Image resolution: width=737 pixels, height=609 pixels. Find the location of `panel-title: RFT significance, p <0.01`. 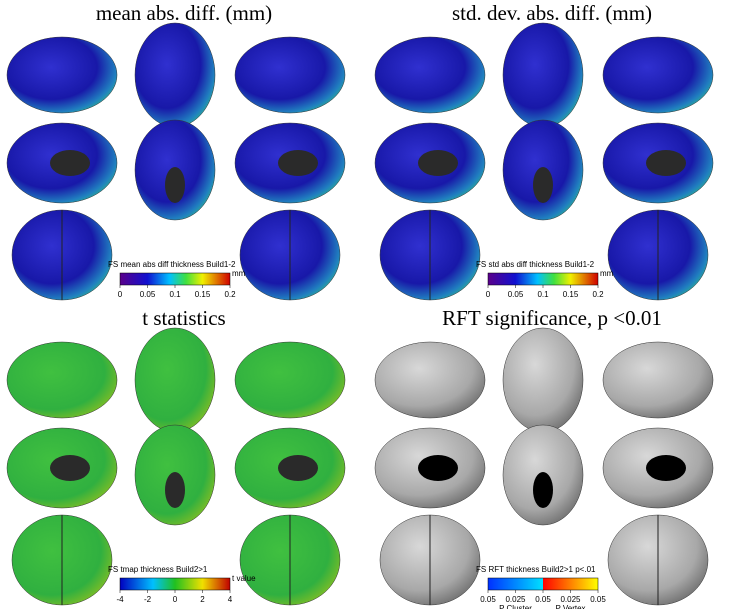

panel-title: RFT significance, p <0.01 is located at coordinates (552, 318).